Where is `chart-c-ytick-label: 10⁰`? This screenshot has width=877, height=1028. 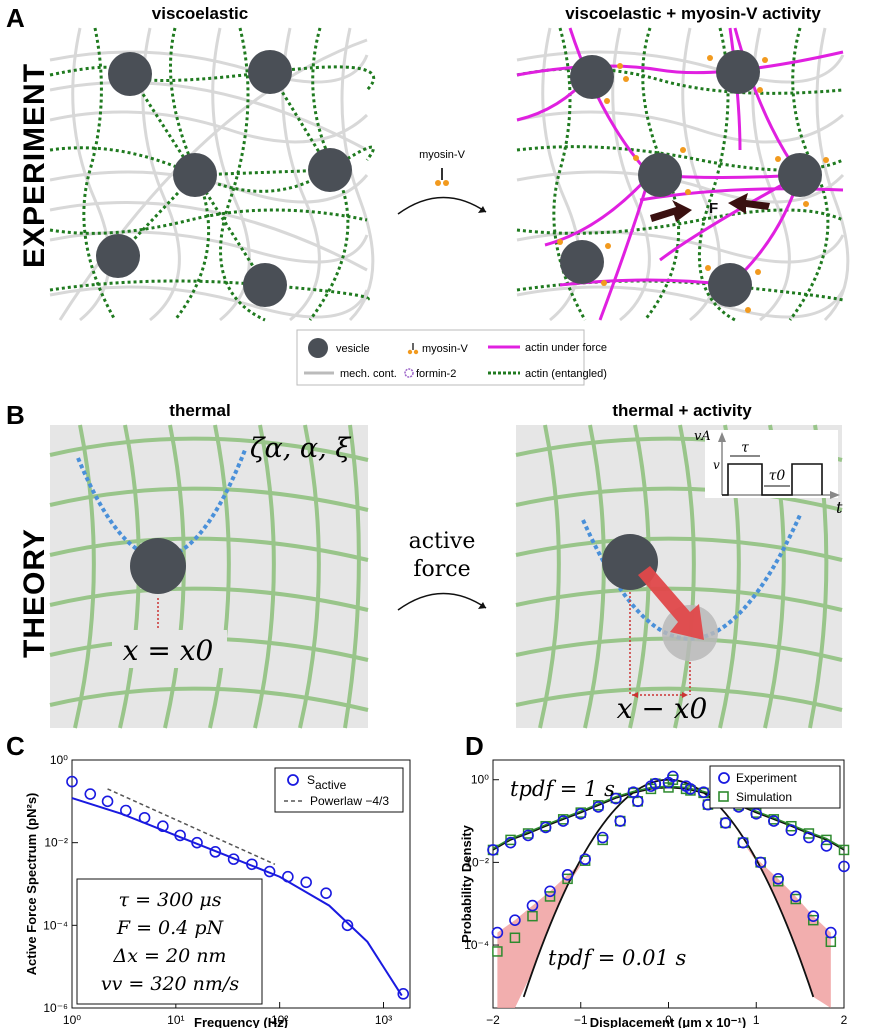 chart-c-ytick-label: 10⁰ is located at coordinates (59, 760).